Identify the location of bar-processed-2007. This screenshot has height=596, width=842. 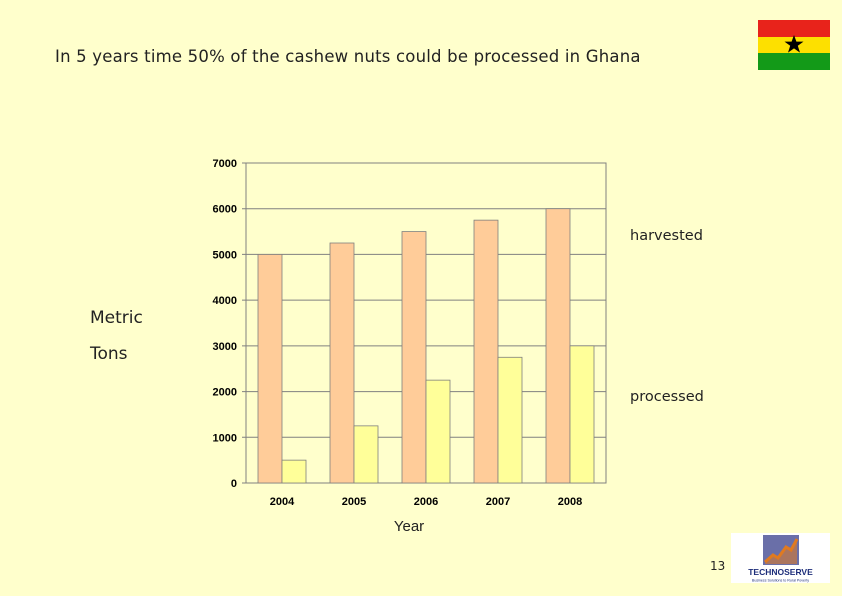
(510, 420).